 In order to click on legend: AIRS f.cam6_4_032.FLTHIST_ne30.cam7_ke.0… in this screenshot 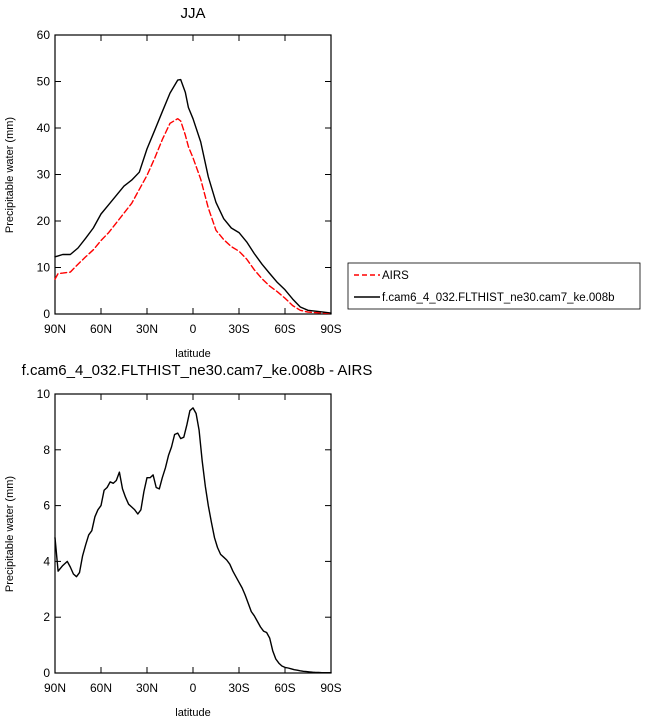, I will do `click(494, 286)`.